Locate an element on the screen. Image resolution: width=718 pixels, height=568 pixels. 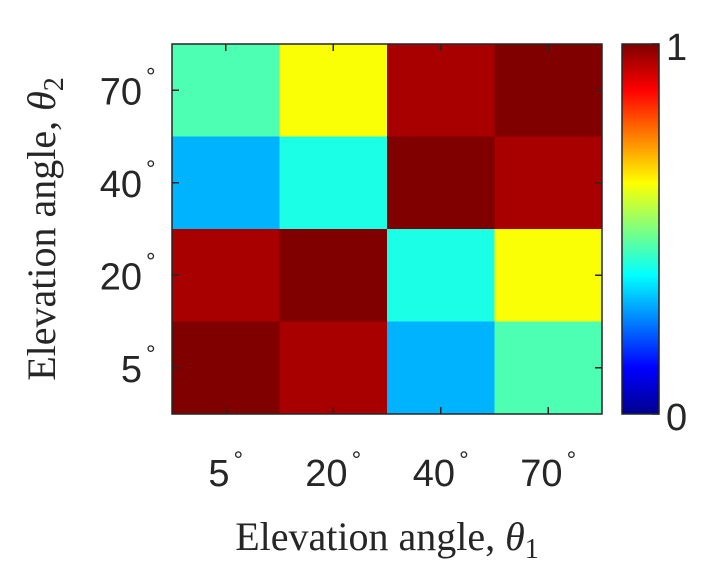
y-tick-label: 70 is located at coordinates (121, 92).